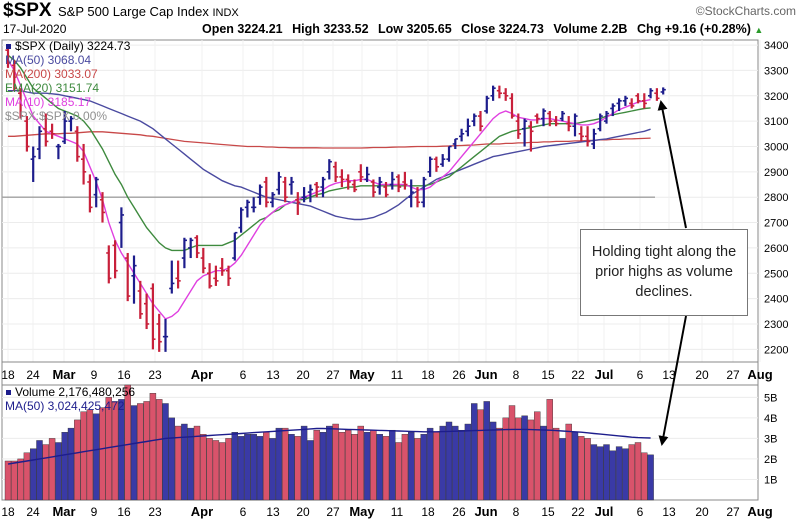  Describe the element at coordinates (75, 392) in the screenshot. I see `legend-volume: Volume 2,176,480,256` at that location.